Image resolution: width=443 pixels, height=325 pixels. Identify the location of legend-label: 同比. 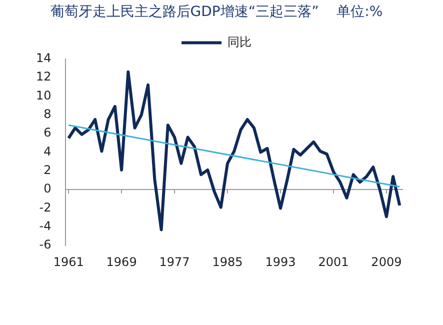
(240, 41).